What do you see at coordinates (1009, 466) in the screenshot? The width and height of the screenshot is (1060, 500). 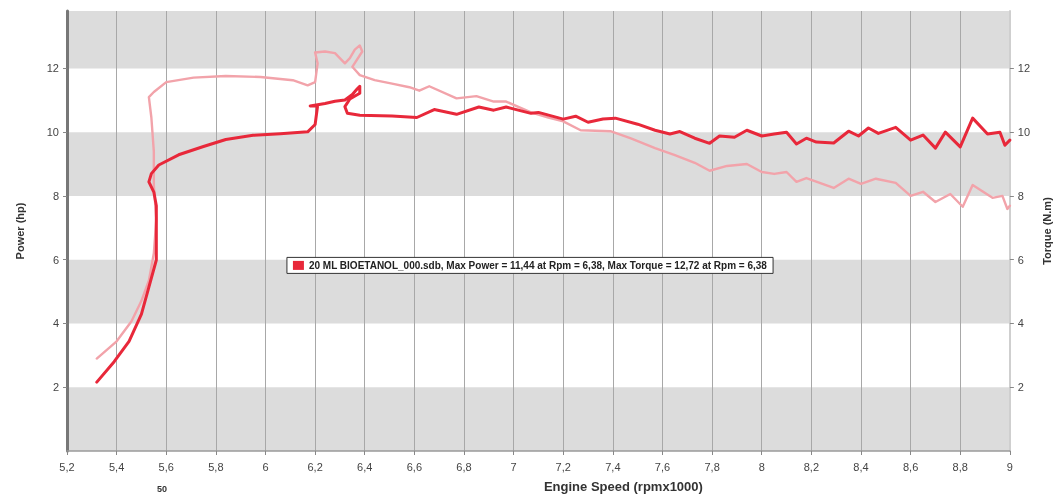 I see `x-tick-label: 9` at bounding box center [1009, 466].